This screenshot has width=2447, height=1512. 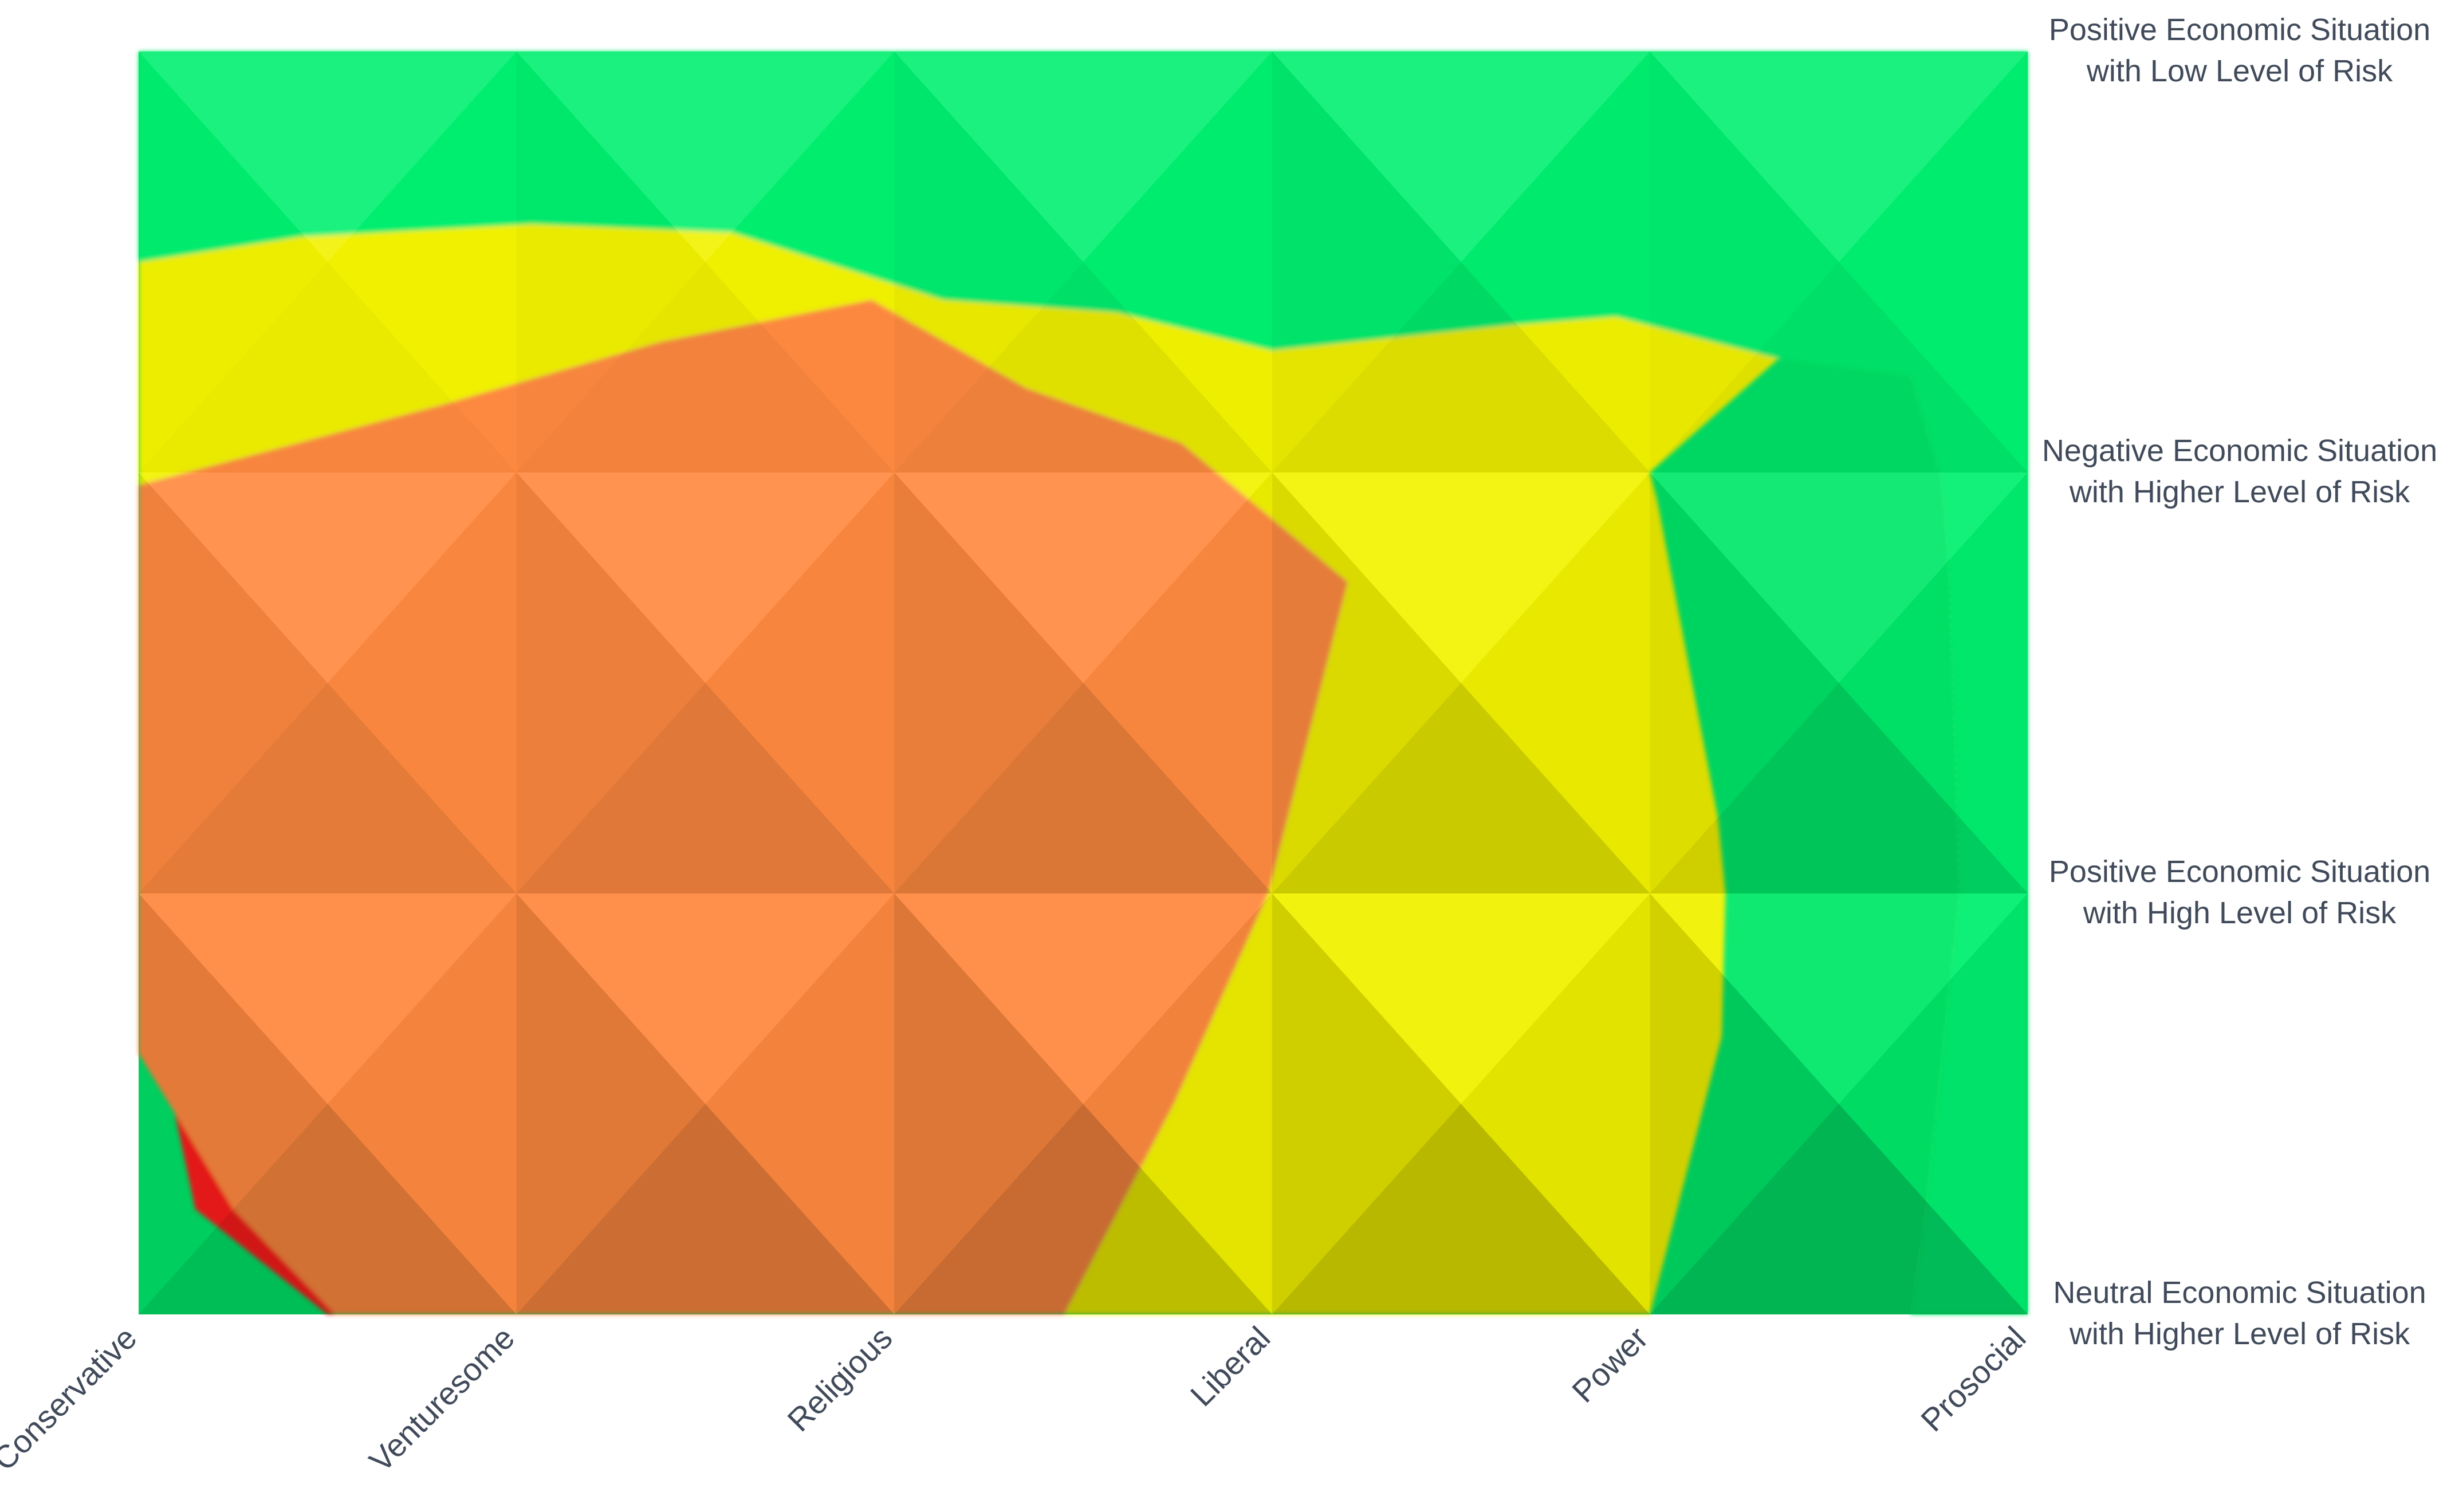 I want to click on y-tick-label-0-line-0: Neutral Economic Situation, so click(x=2239, y=1292).